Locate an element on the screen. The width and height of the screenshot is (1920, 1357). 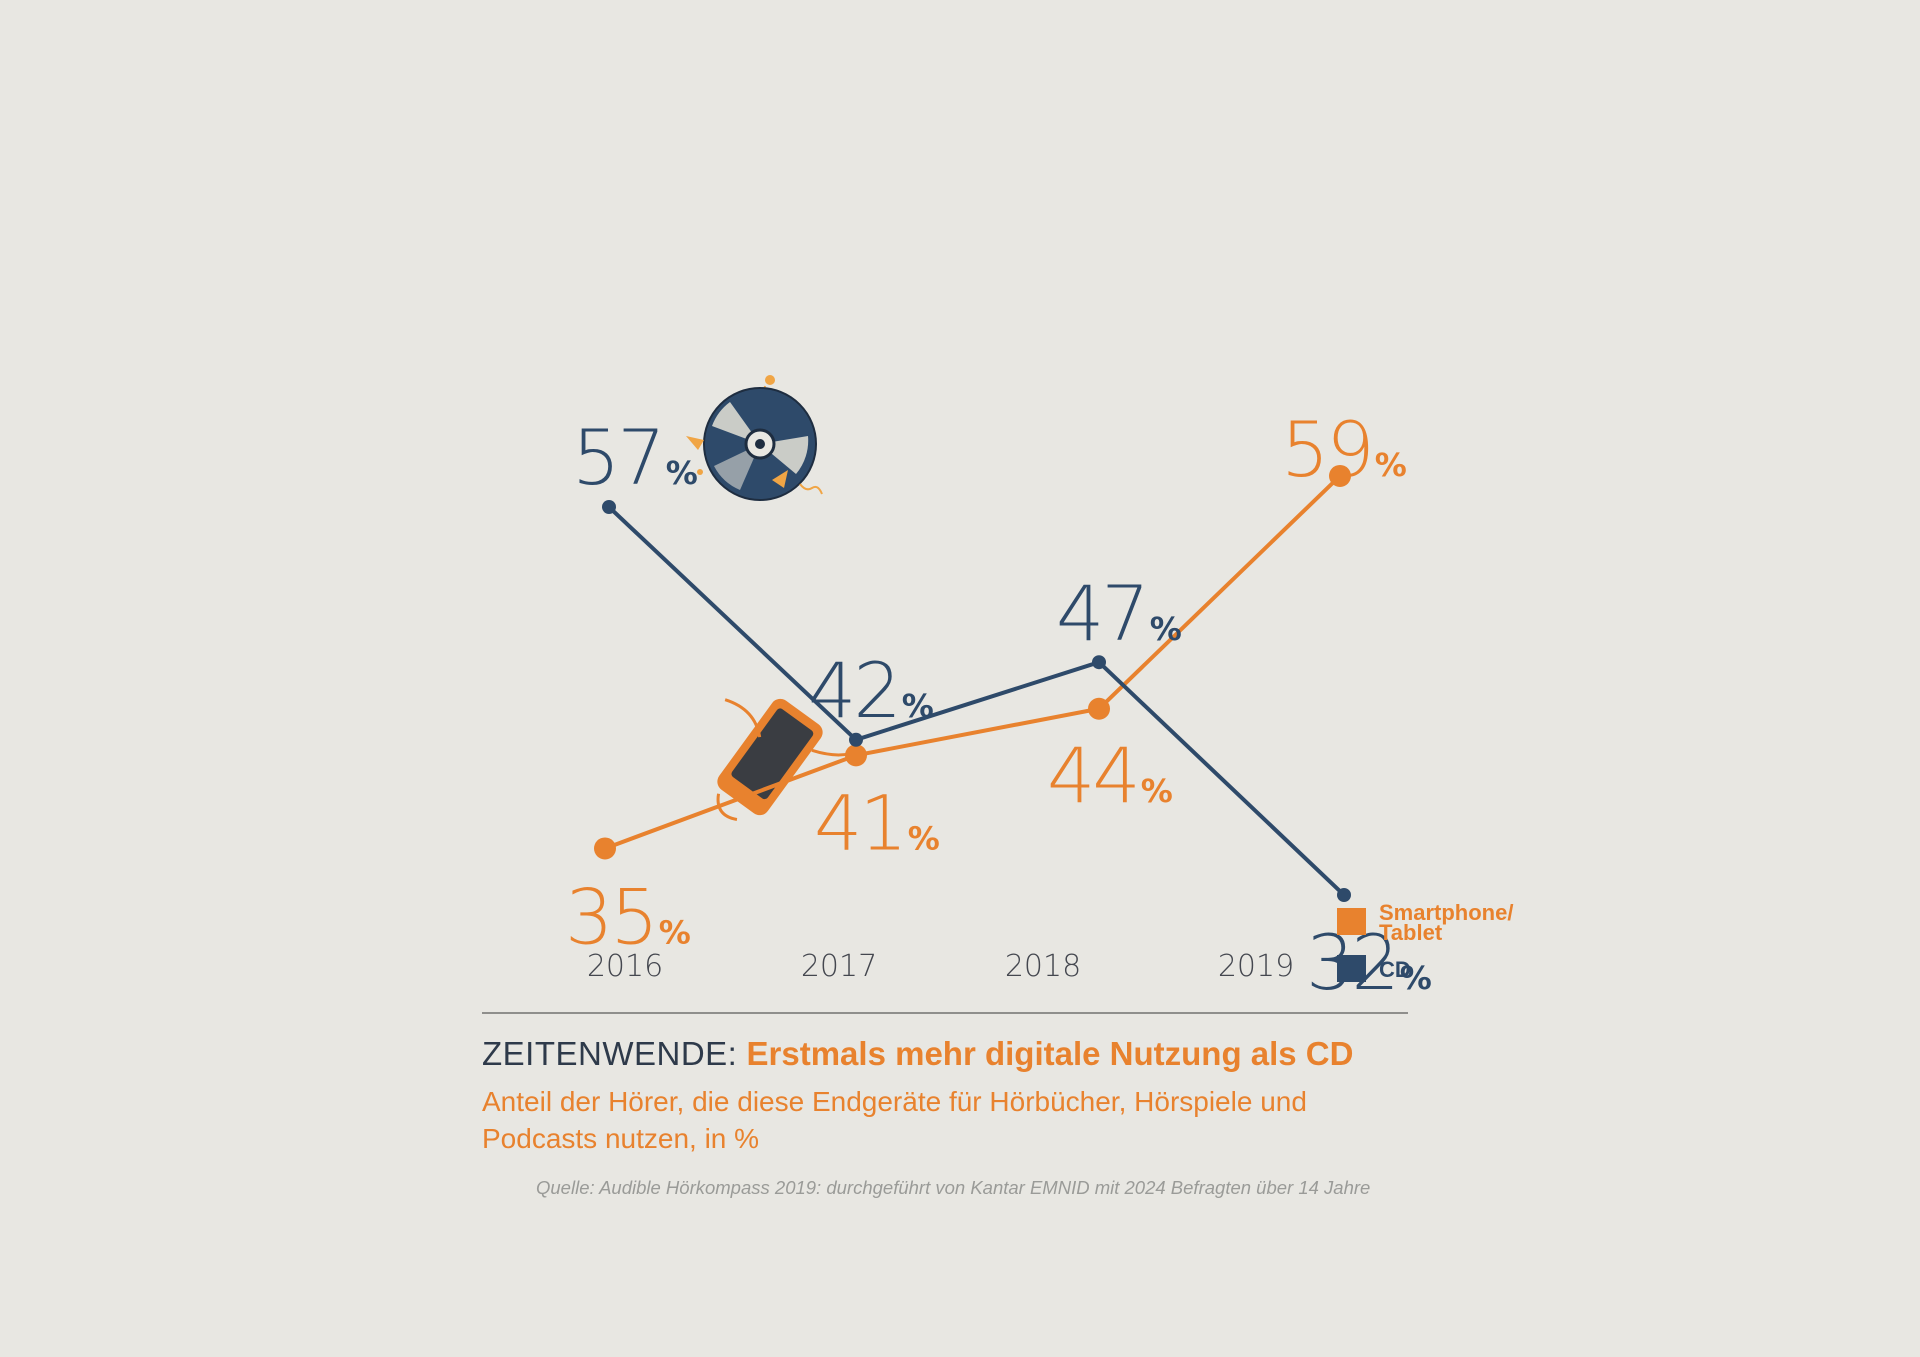
data-label: 42% is located at coordinates (871, 690).